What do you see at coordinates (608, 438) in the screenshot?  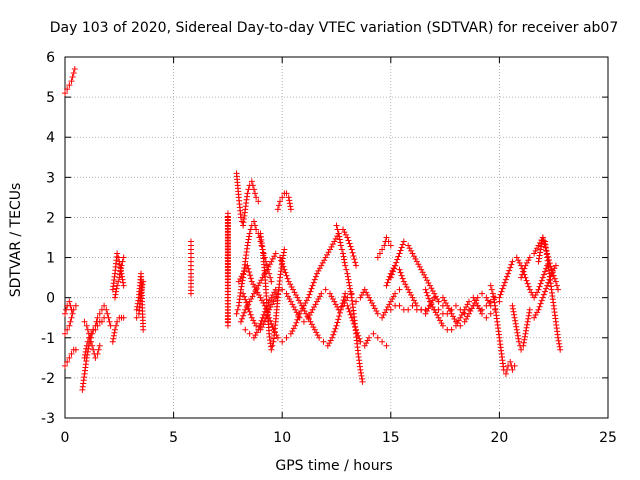 I see `x-tick-label: 25` at bounding box center [608, 438].